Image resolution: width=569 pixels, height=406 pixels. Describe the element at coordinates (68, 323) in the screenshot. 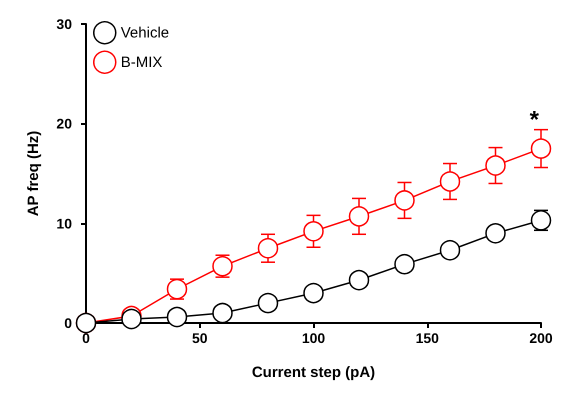

I see `y-tick-label: 0` at that location.